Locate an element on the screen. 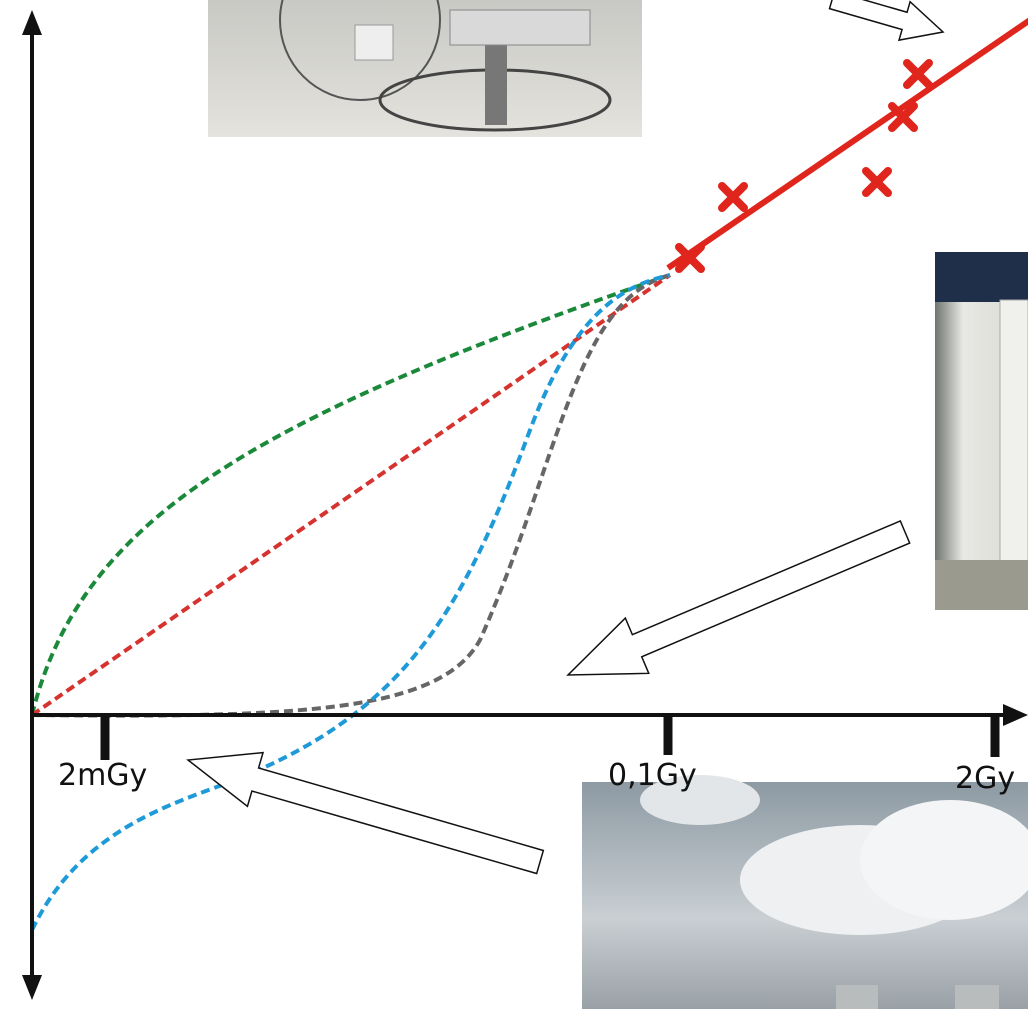 Image resolution: width=1028 pixels, height=1009 pixels. photo-treatment-room is located at coordinates (425, 68).